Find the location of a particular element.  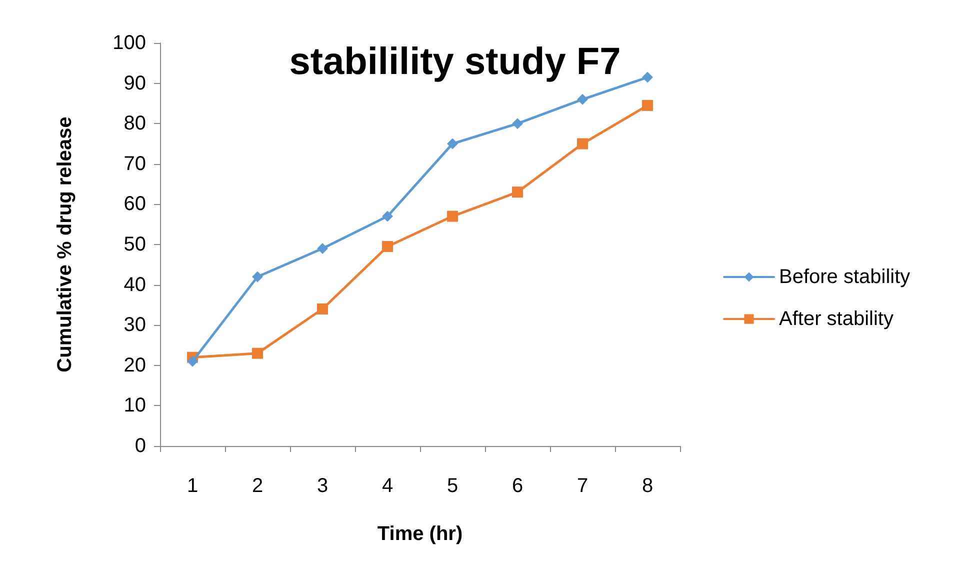

x-tick-label: 3 is located at coordinates (322, 486).